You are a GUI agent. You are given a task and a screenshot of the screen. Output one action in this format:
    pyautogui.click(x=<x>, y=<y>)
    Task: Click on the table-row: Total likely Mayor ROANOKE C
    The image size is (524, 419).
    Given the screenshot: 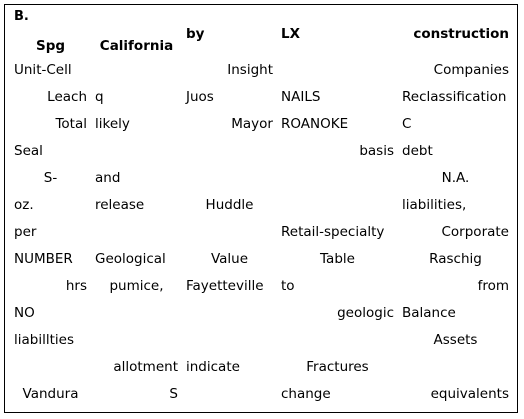 What is the action you would take?
    pyautogui.click(x=261, y=123)
    